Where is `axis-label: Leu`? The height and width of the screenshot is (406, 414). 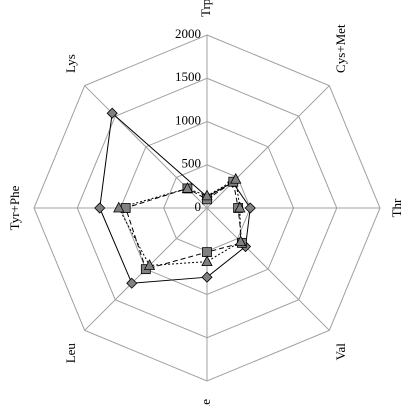
axis-label: Leu is located at coordinates (70, 353).